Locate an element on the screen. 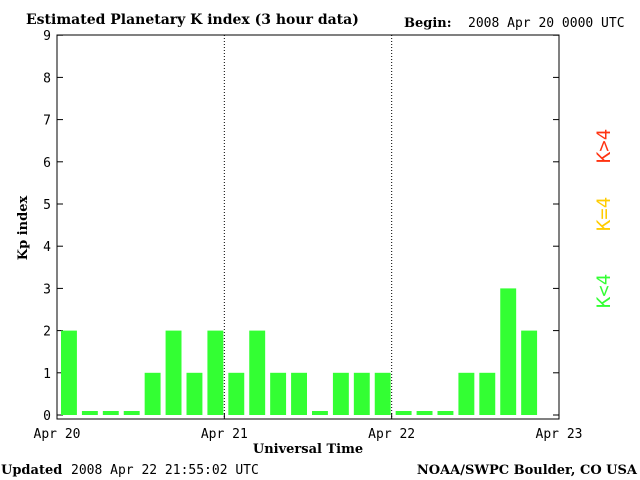  legend-k-below-4: K<4 is located at coordinates (604, 291).